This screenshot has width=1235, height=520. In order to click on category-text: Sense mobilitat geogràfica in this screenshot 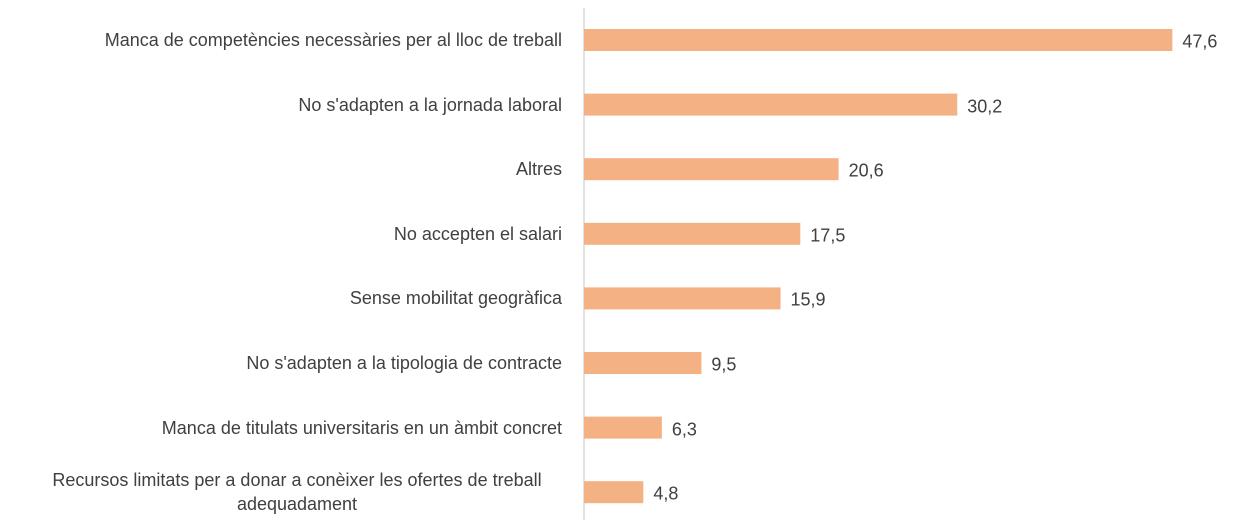, I will do `click(455, 298)`.